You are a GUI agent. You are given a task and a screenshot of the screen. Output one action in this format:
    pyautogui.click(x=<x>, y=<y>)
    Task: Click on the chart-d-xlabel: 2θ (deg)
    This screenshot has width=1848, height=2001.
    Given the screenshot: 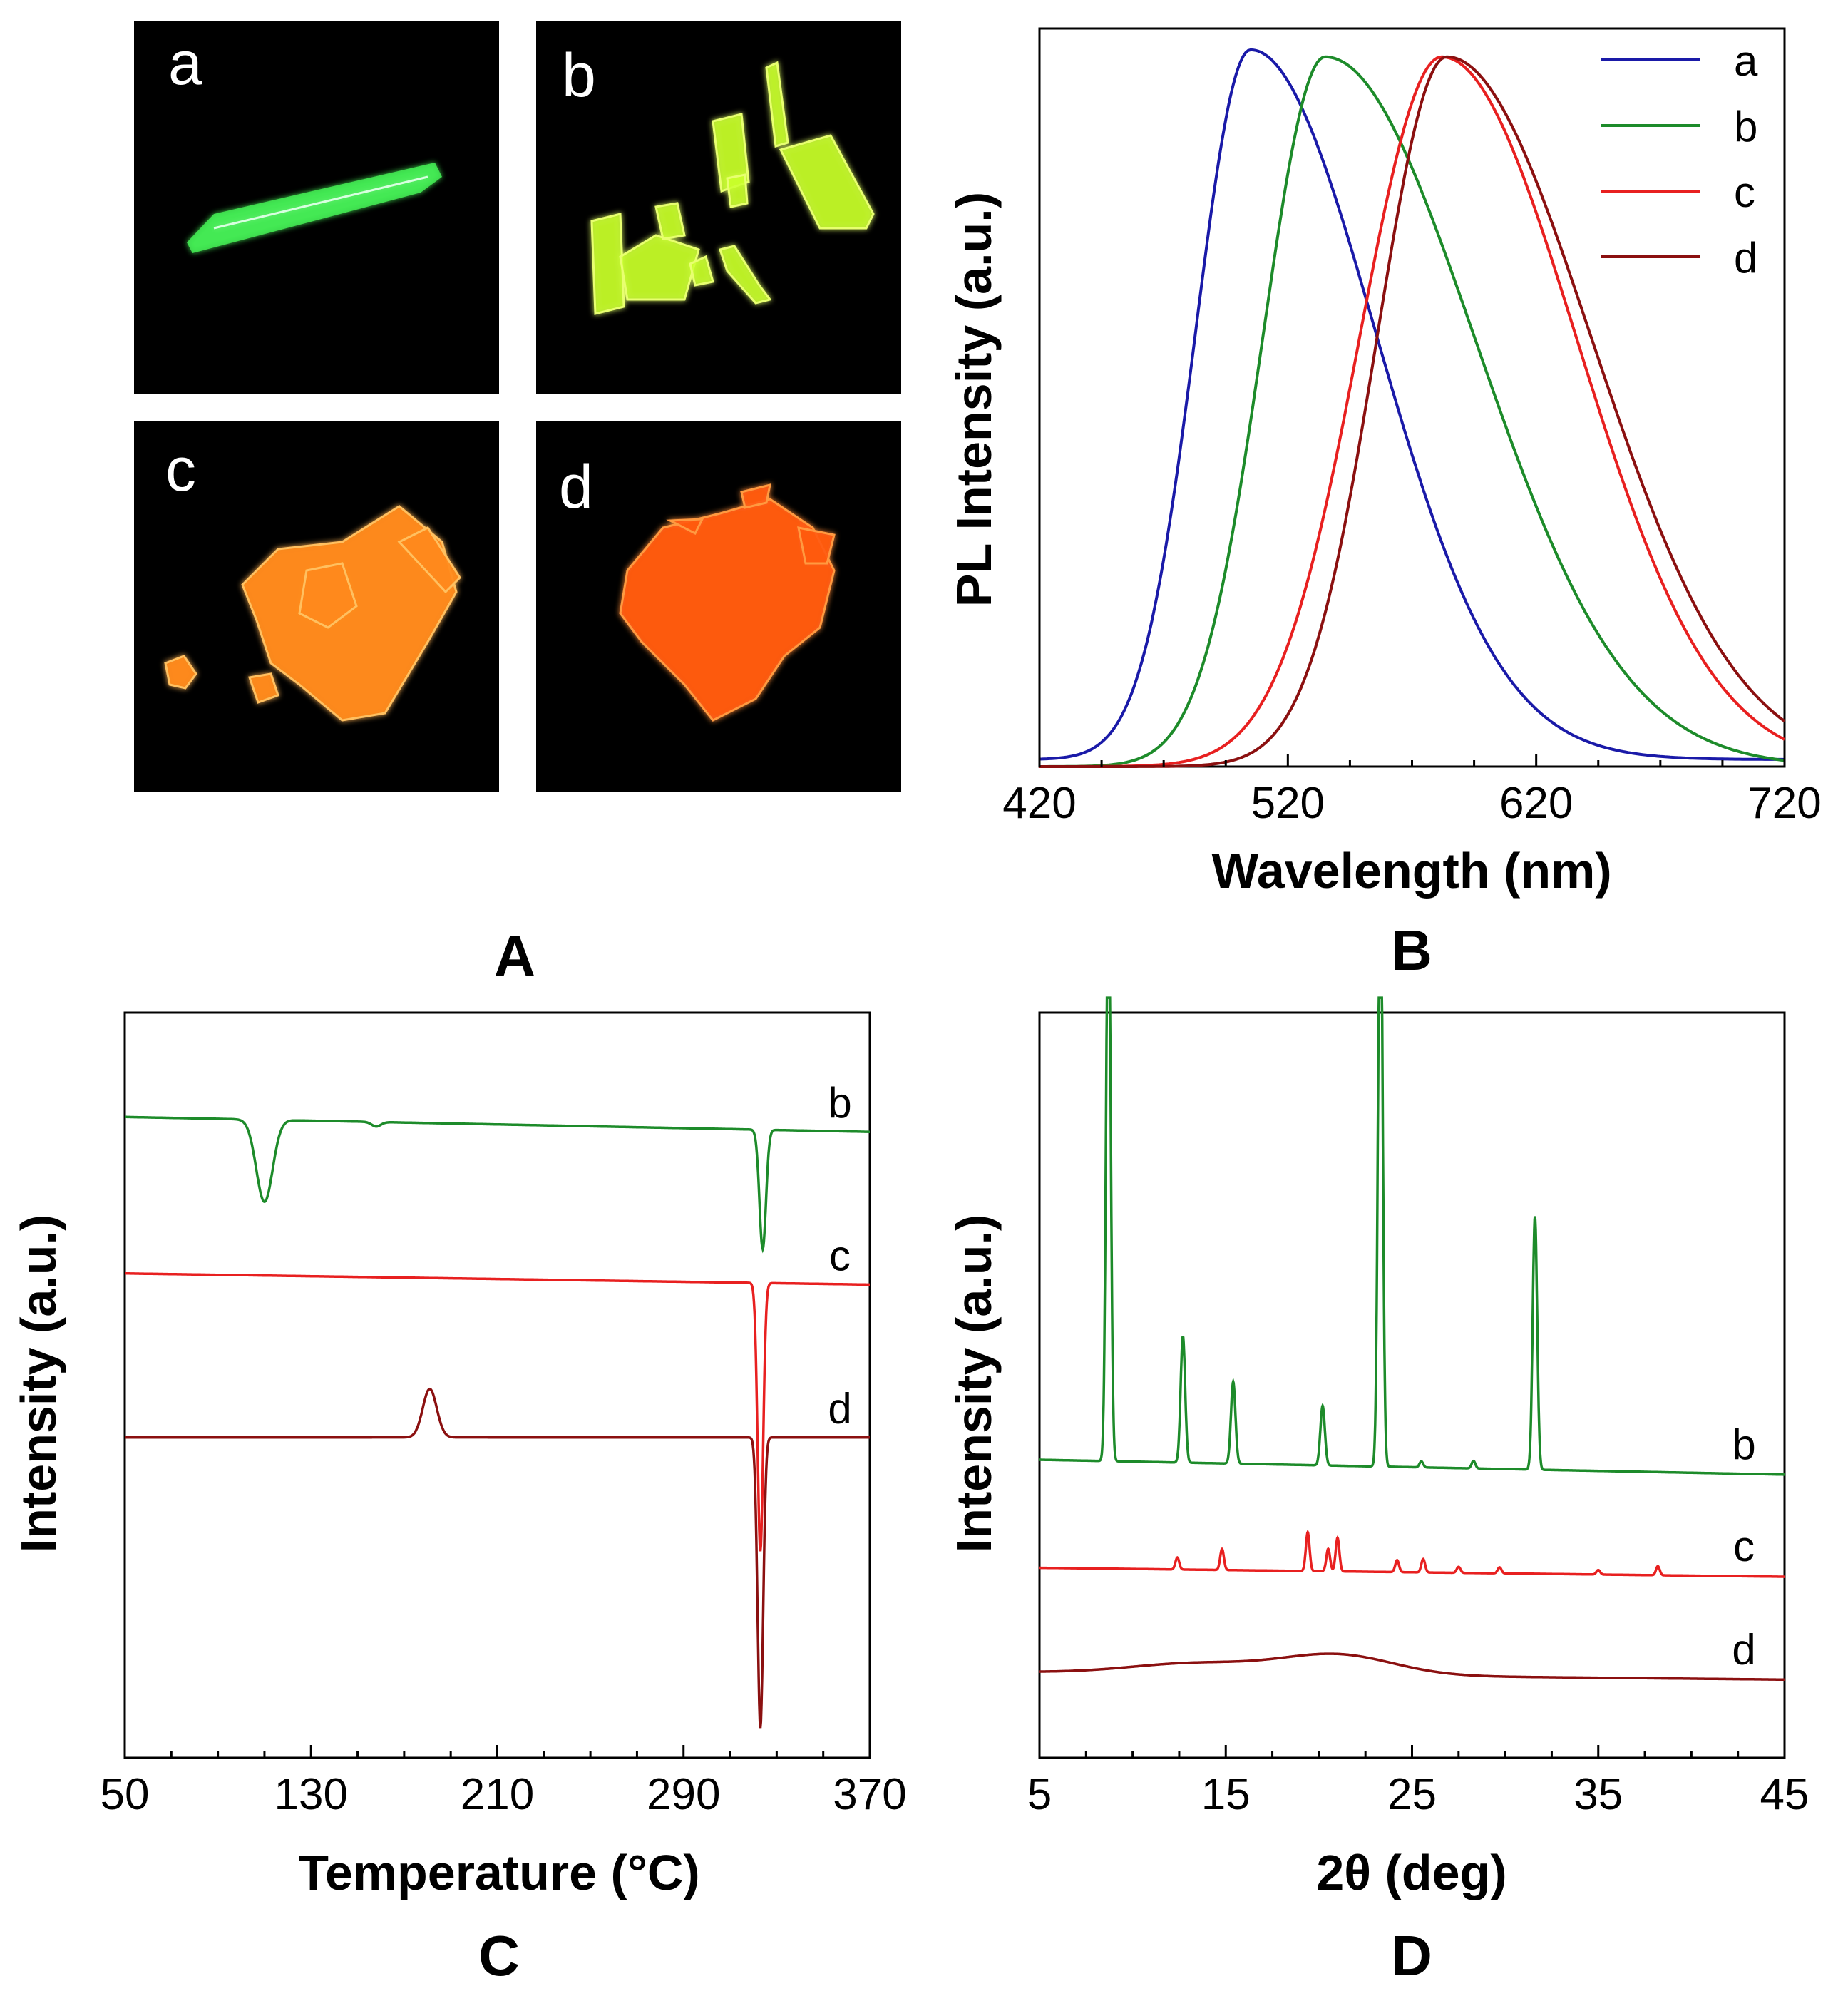 What is the action you would take?
    pyautogui.click(x=1411, y=1873)
    